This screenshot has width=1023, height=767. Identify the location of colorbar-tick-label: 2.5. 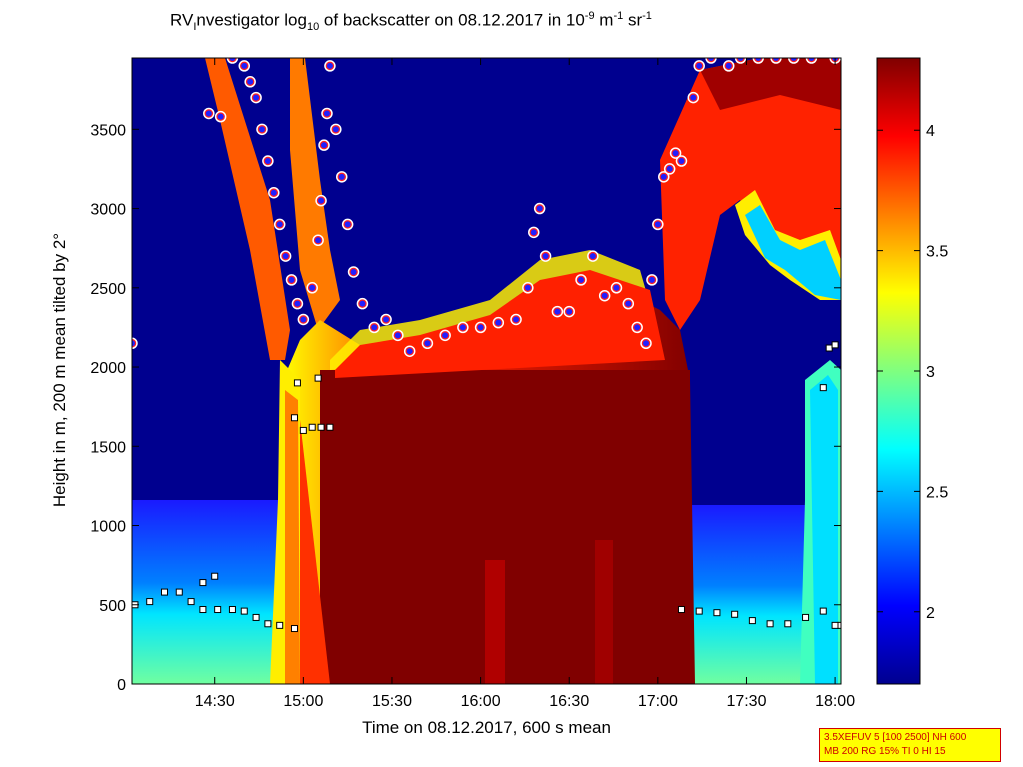
(937, 492).